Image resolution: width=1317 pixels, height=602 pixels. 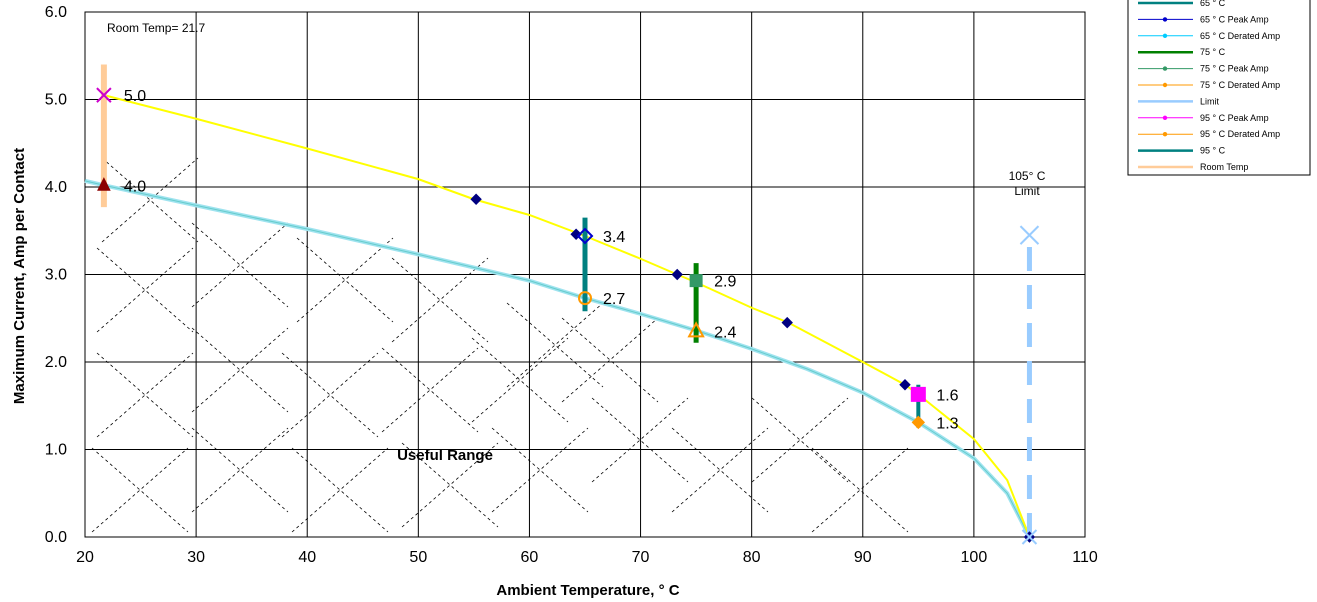 I want to click on derated-amp-75c-marker, so click(x=696, y=329).